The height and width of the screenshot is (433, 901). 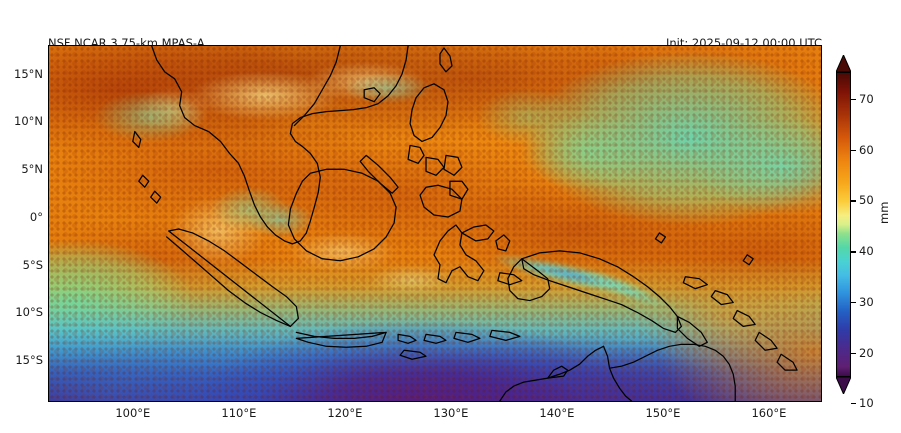 I want to click on latitude-tick-label: 15°N, so click(x=28, y=73).